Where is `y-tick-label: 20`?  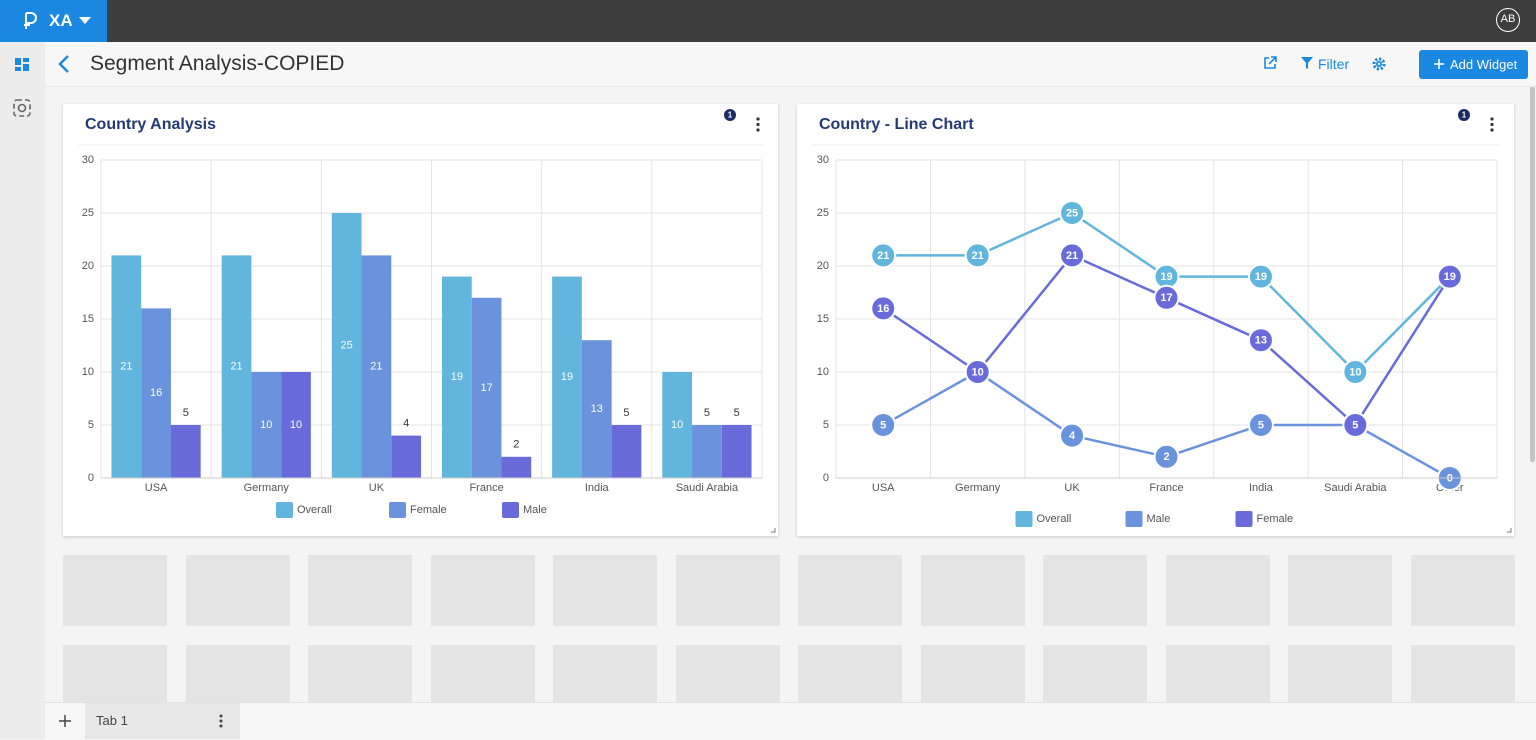 y-tick-label: 20 is located at coordinates (88, 266).